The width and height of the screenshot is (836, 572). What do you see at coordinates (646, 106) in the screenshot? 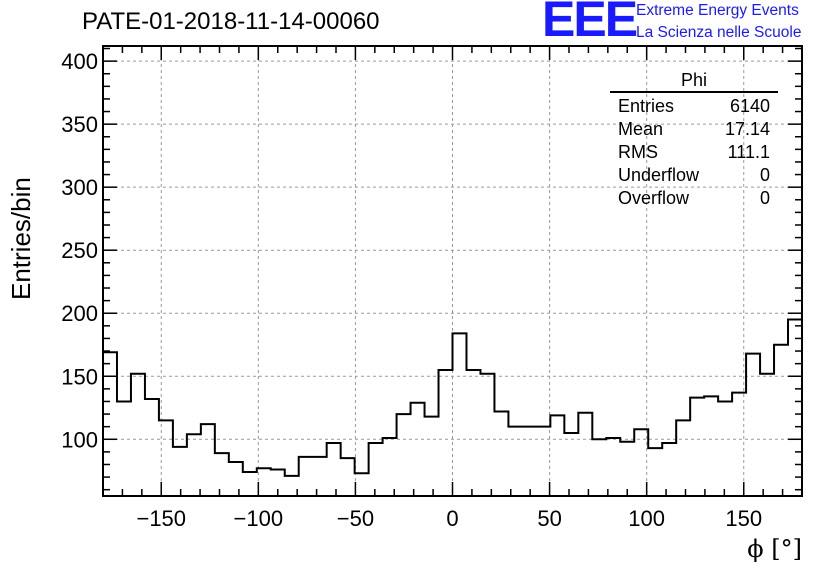
I see `stats-label: Entries` at bounding box center [646, 106].